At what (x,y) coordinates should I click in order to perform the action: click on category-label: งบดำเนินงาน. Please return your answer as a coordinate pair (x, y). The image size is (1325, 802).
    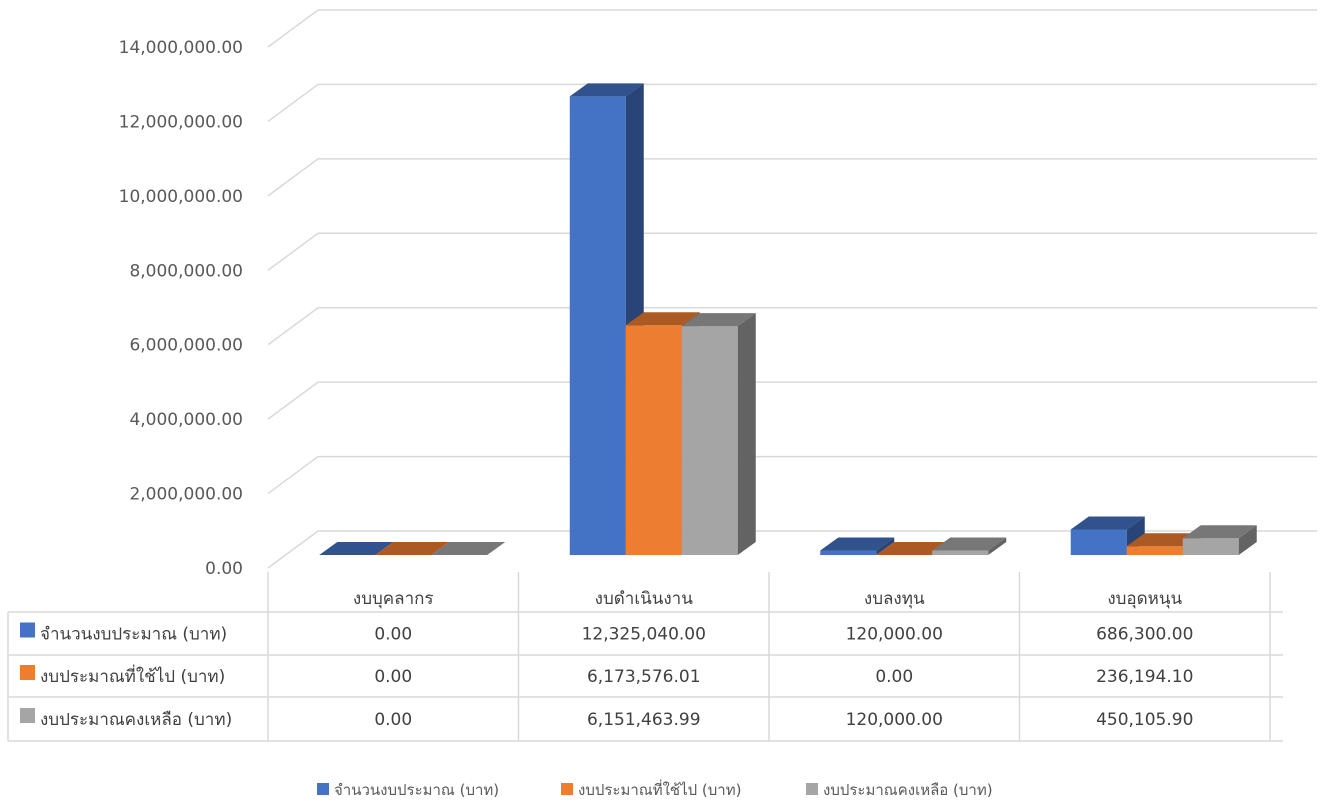
    Looking at the image, I should click on (644, 599).